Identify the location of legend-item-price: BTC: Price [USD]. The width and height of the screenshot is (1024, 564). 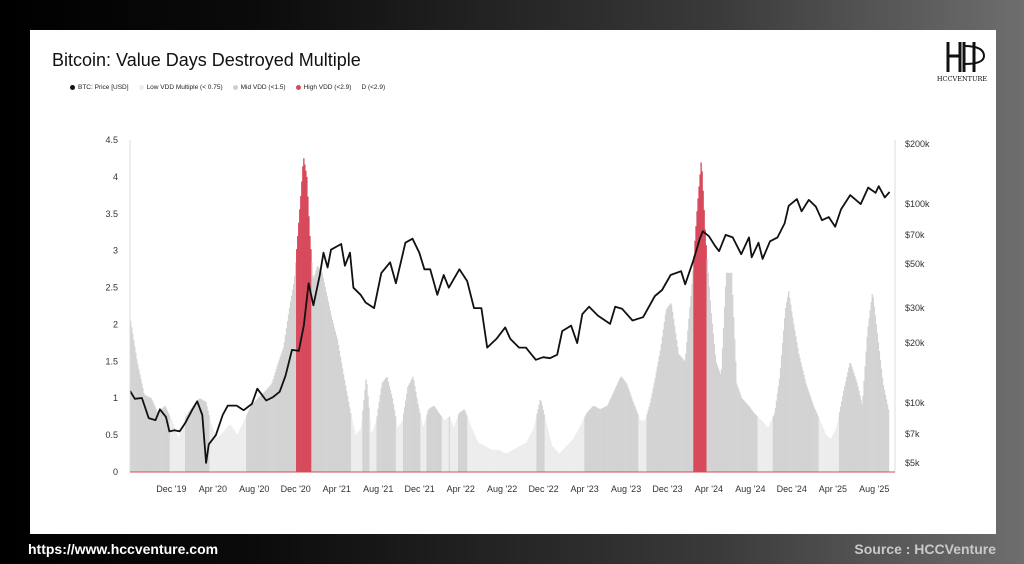
(99, 87).